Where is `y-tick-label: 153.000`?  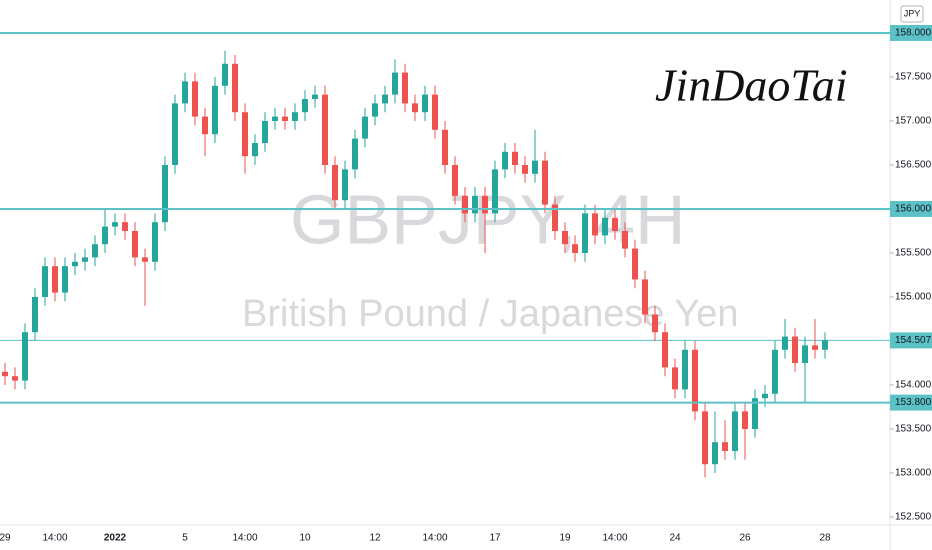 y-tick-label: 153.000 is located at coordinates (913, 473).